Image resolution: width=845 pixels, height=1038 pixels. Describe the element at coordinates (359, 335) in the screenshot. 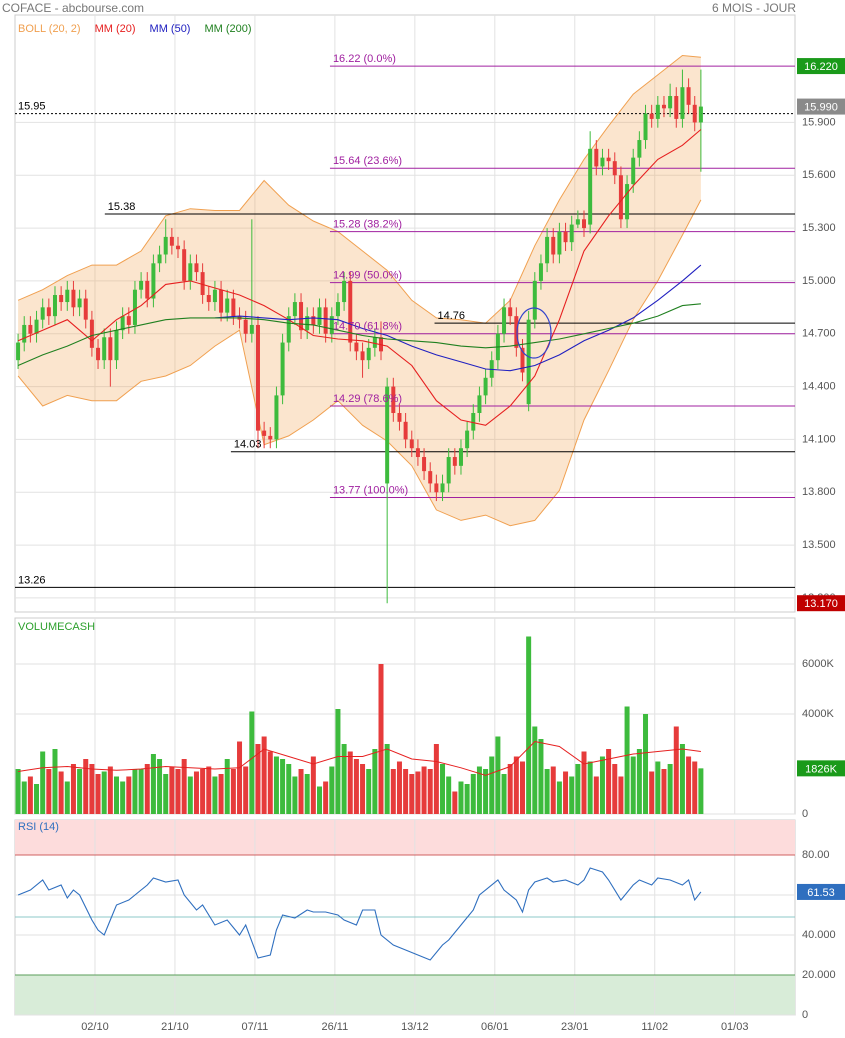

I see `moving-average` at that location.